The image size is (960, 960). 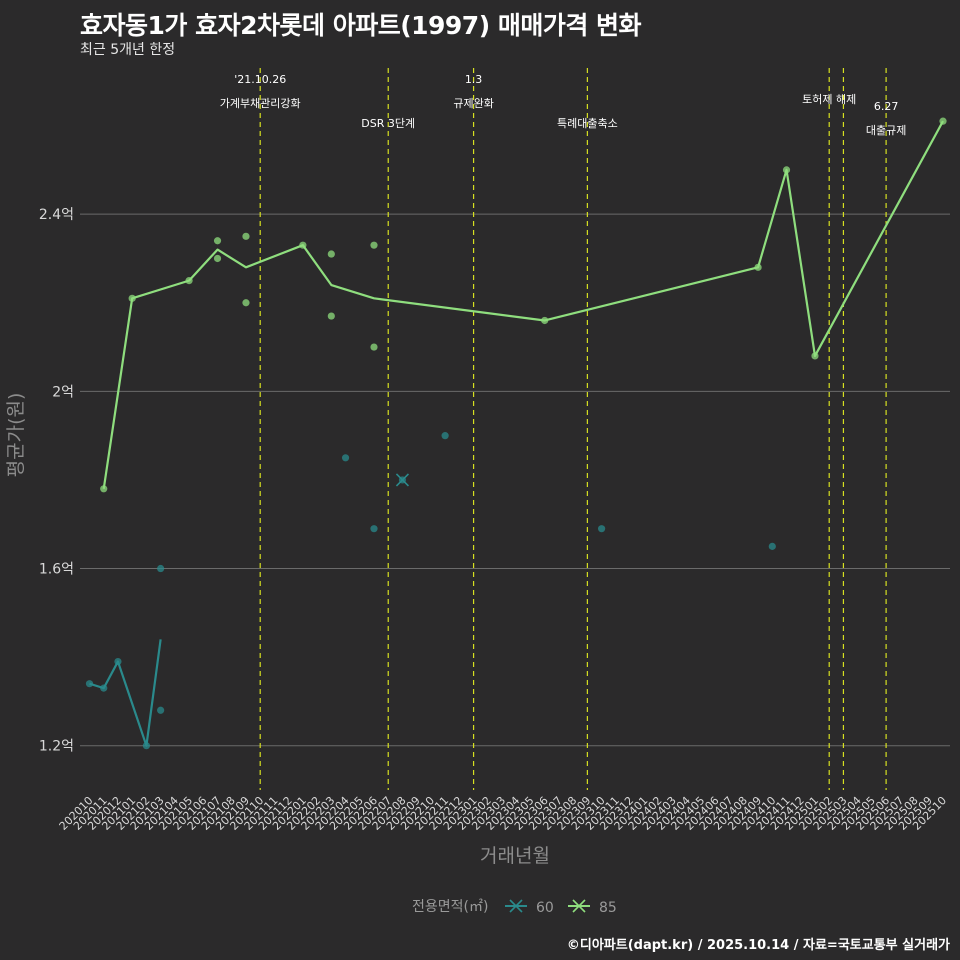 I want to click on event-date-label: 1.3, so click(x=474, y=79).